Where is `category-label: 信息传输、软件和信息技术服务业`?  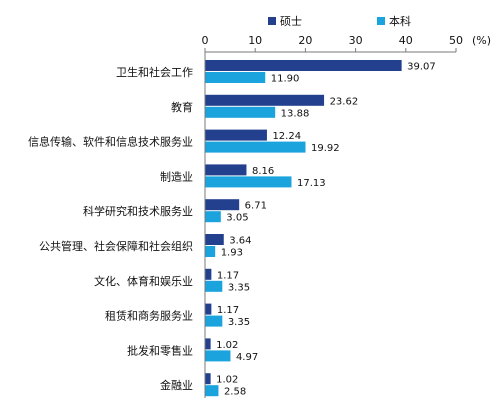 category-label: 信息传输、软件和信息技术服务业 is located at coordinates (110, 142).